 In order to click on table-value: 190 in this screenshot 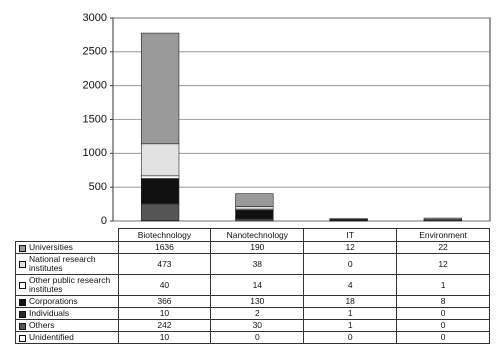, I will do `click(257, 247)`.